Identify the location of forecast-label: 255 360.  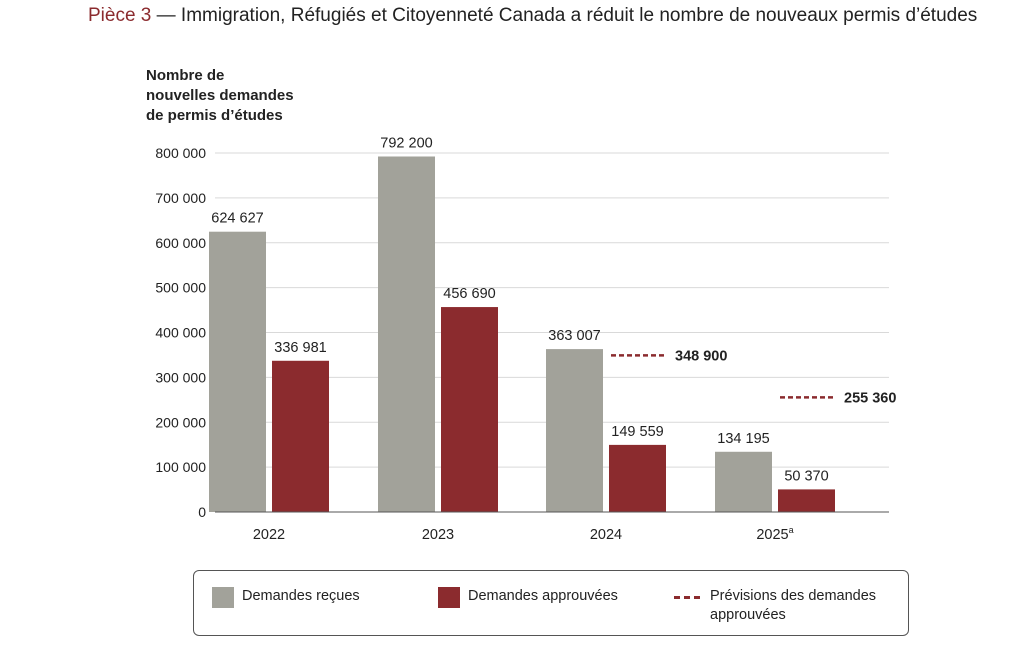
(870, 398).